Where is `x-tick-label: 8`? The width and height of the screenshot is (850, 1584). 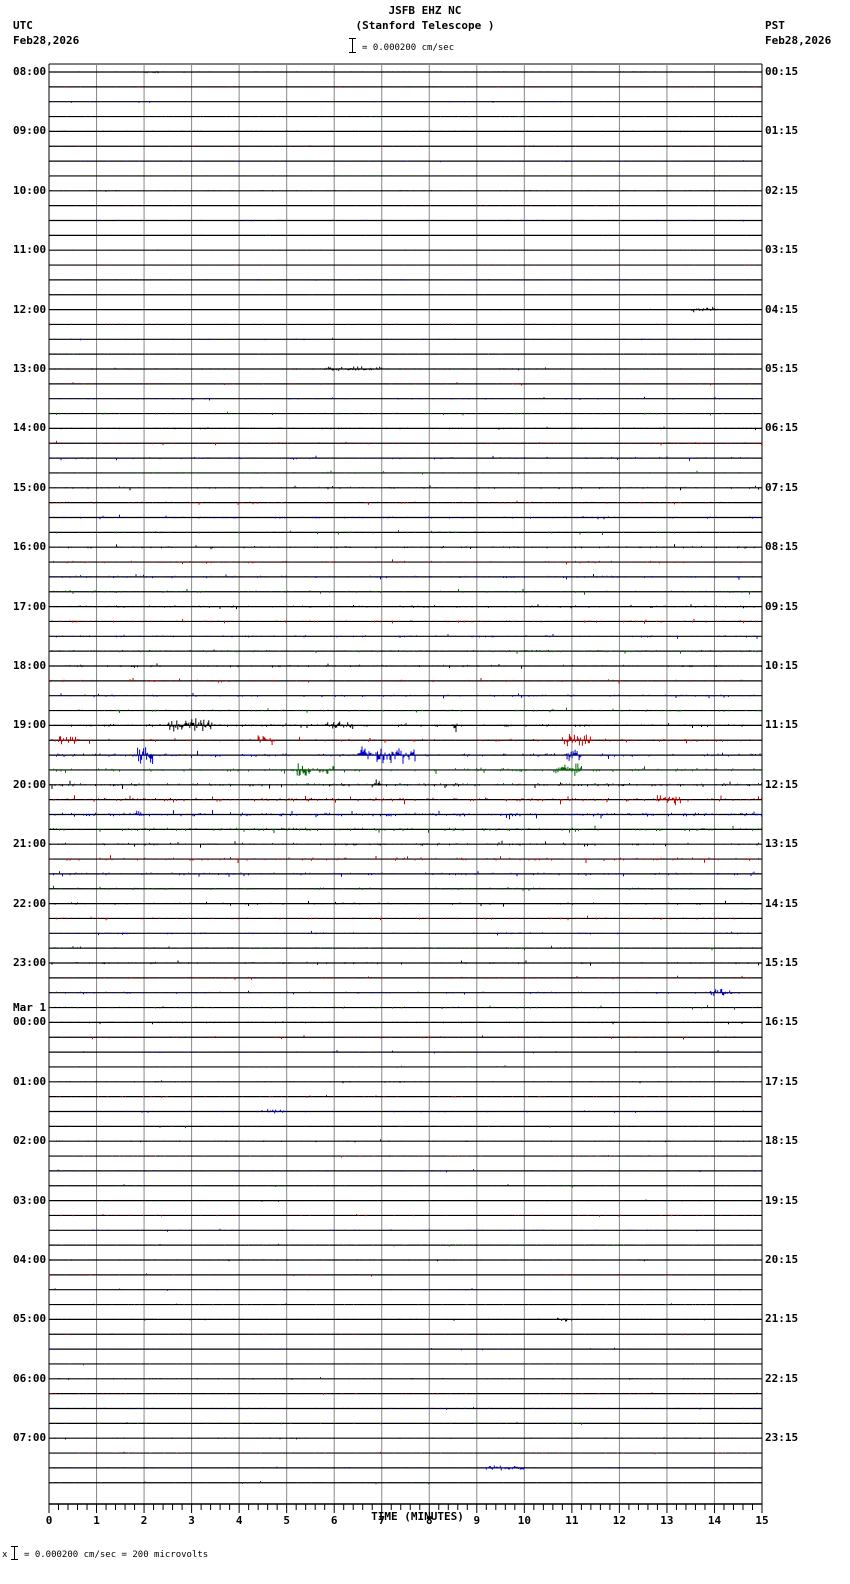
x-tick-label: 8 is located at coordinates (429, 1520).